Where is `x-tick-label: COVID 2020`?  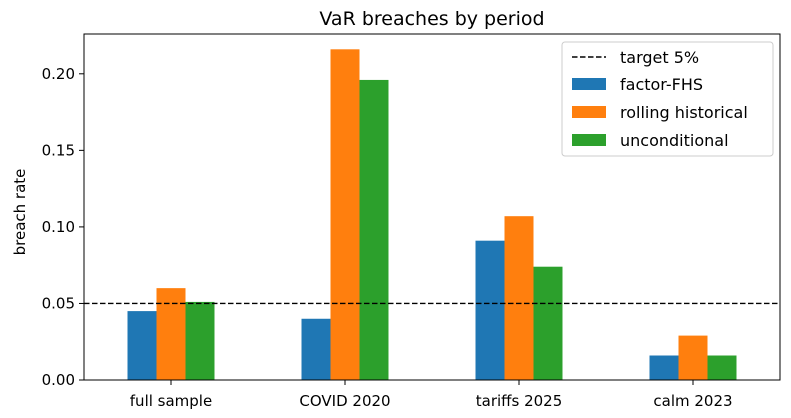
x-tick-label: COVID 2020 is located at coordinates (344, 401).